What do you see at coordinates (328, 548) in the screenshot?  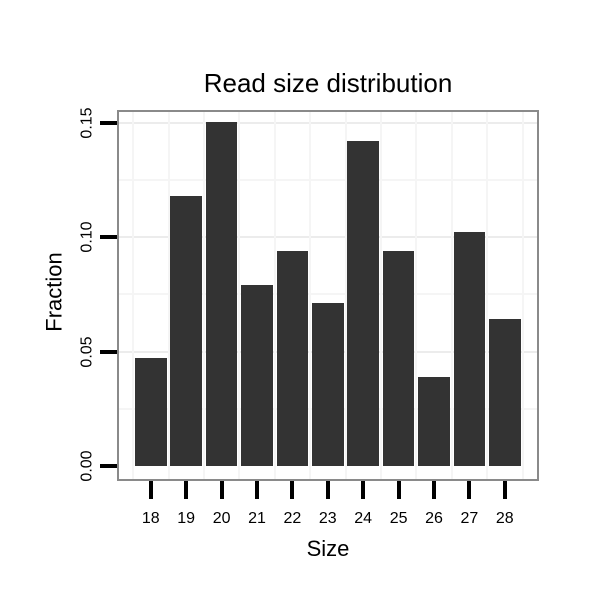 I see `x-axis-title: Size` at bounding box center [328, 548].